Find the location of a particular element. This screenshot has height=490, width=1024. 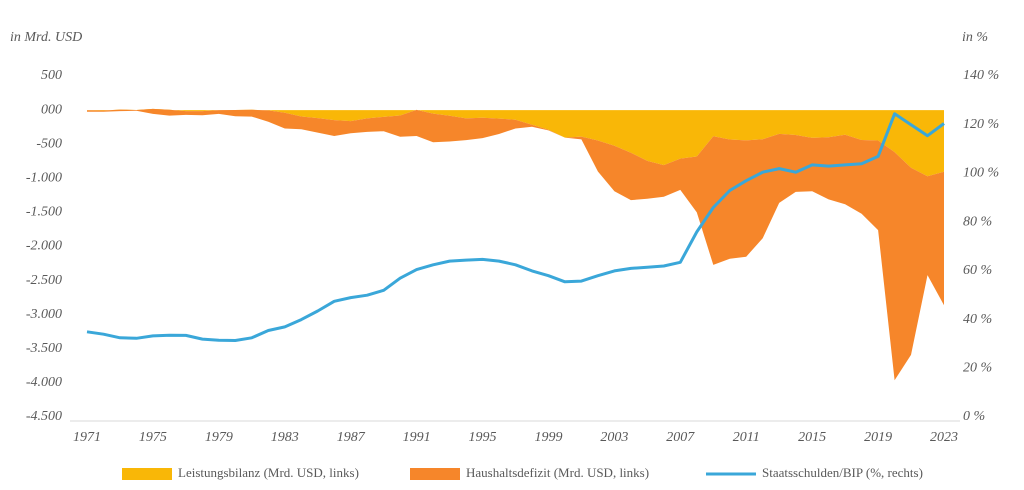

legend-item: Haushaltsdefizit (Mrd. USD, links) is located at coordinates (529, 472).